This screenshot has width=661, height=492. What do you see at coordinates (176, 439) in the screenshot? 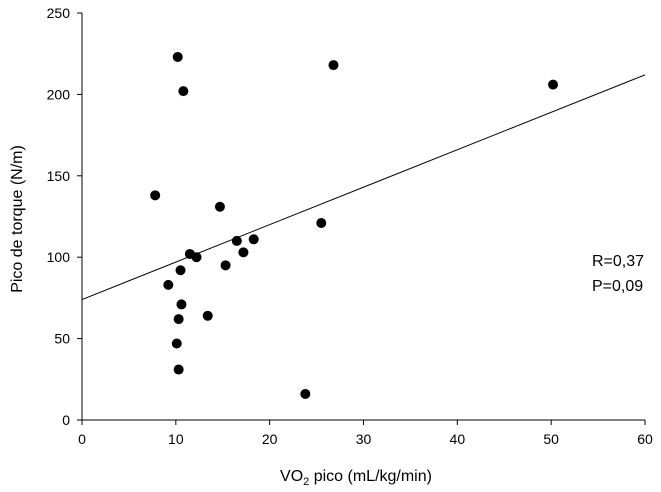
I see `x-tick-label: 10` at bounding box center [176, 439].